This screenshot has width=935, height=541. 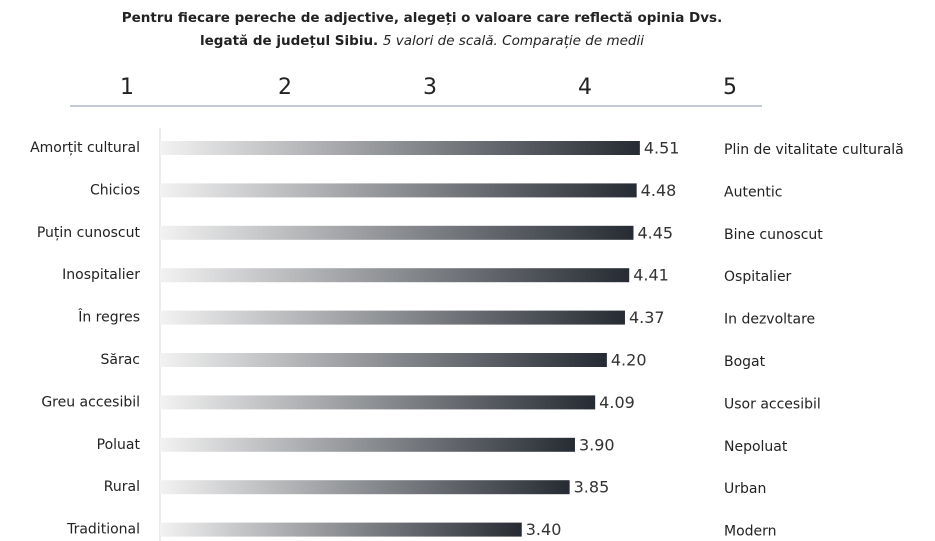 What do you see at coordinates (119, 445) in the screenshot?
I see `left-label: Poluat` at bounding box center [119, 445].